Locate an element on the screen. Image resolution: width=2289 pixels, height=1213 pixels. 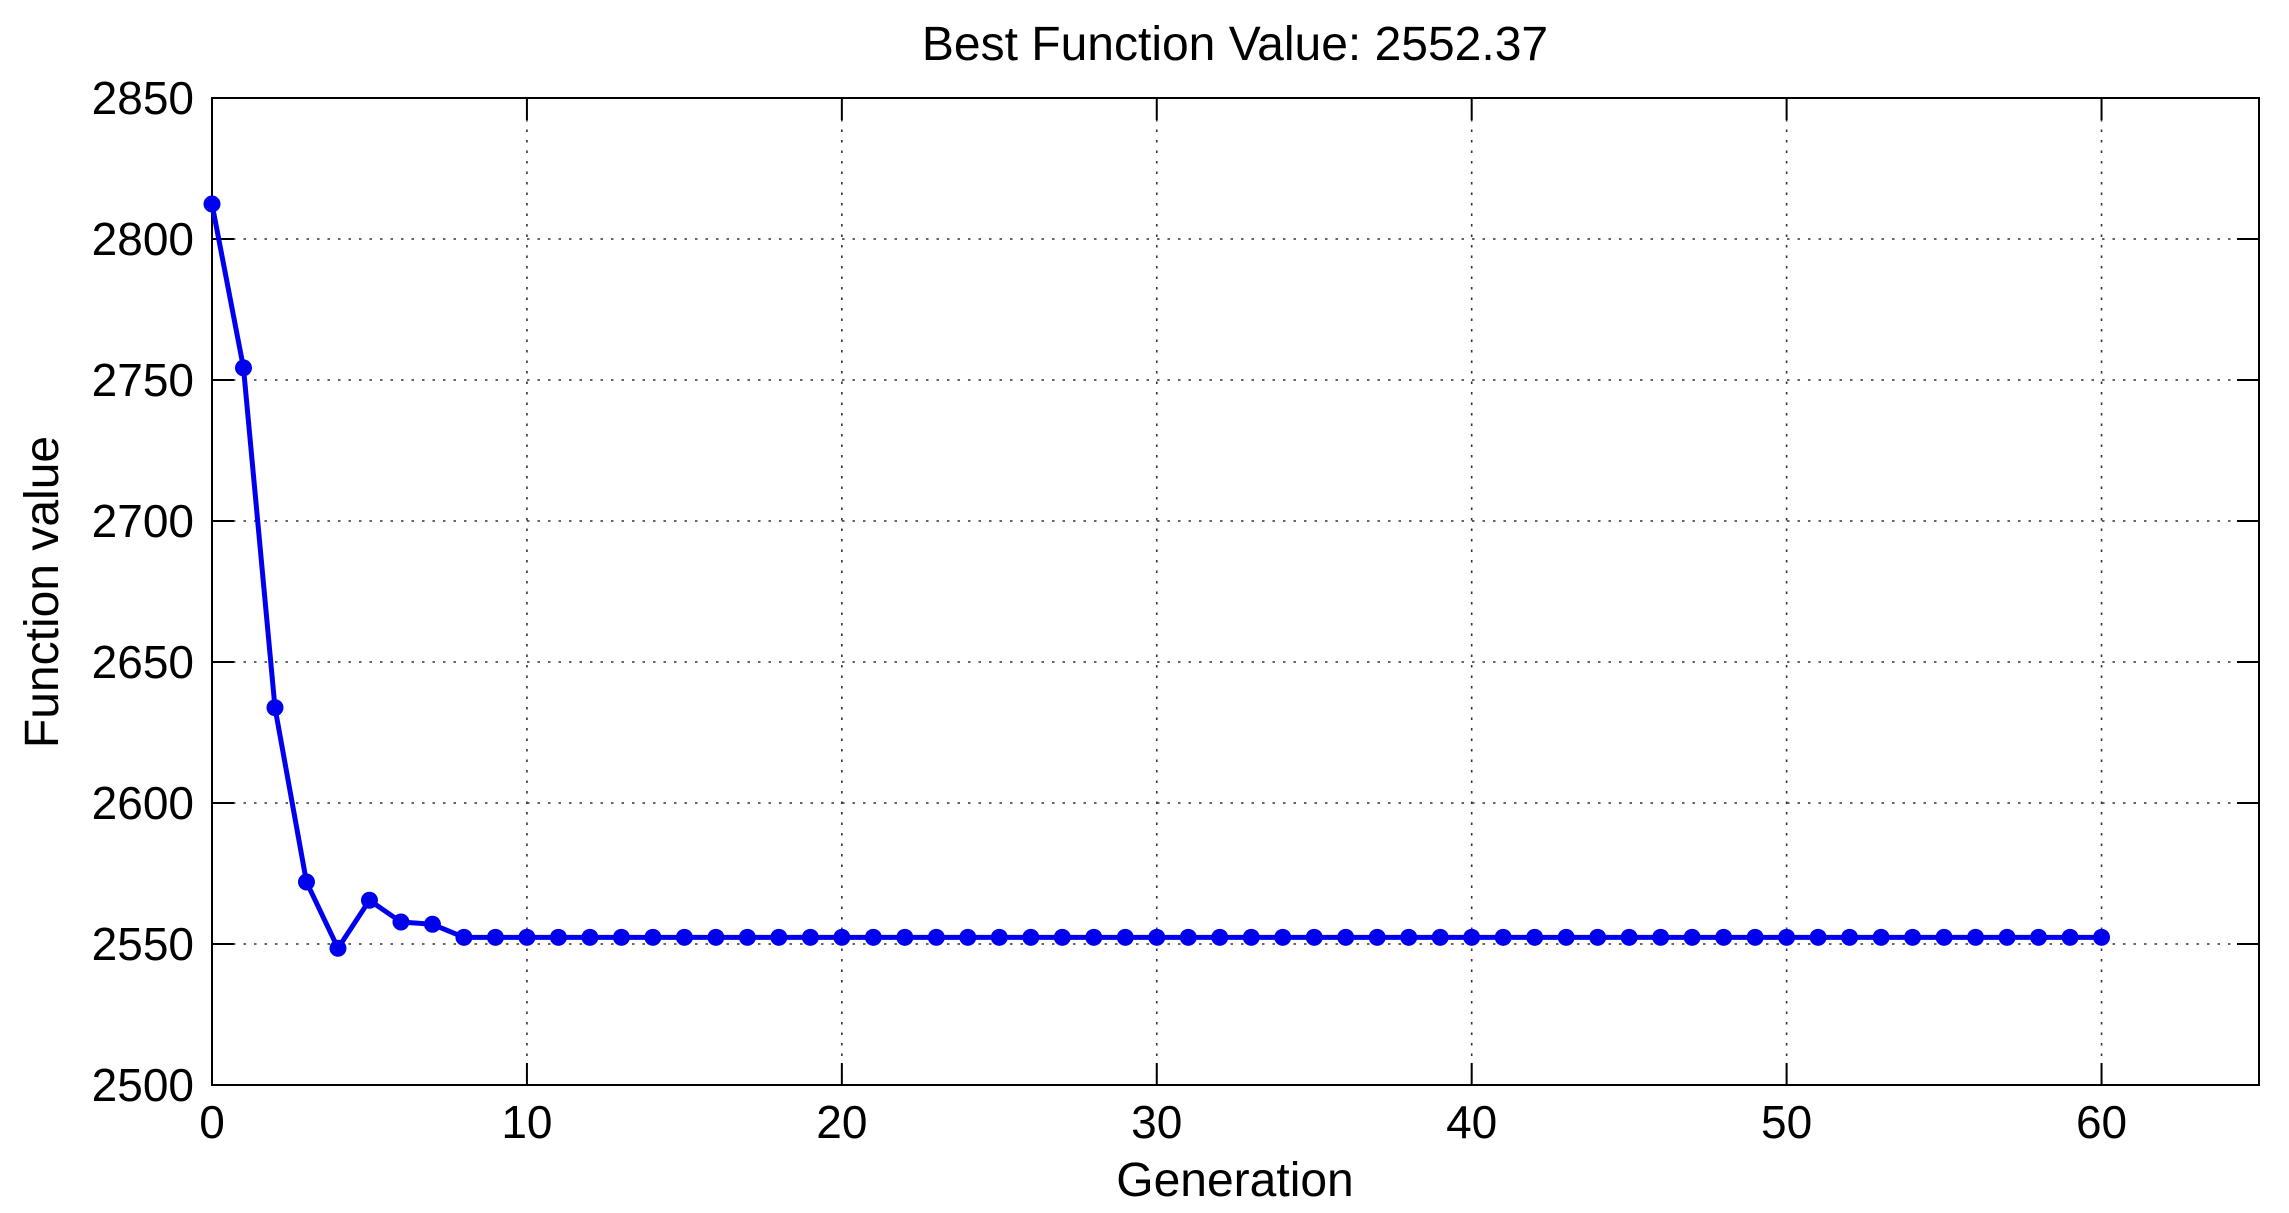
y-tick-label: 2850 is located at coordinates (143, 98).